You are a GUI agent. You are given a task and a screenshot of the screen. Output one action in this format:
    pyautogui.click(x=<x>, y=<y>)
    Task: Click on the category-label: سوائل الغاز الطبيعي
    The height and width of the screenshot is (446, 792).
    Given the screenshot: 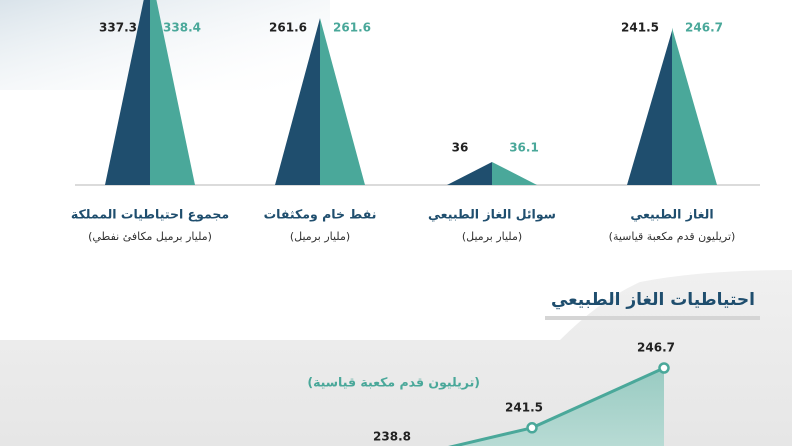 What is the action you would take?
    pyautogui.click(x=492, y=214)
    